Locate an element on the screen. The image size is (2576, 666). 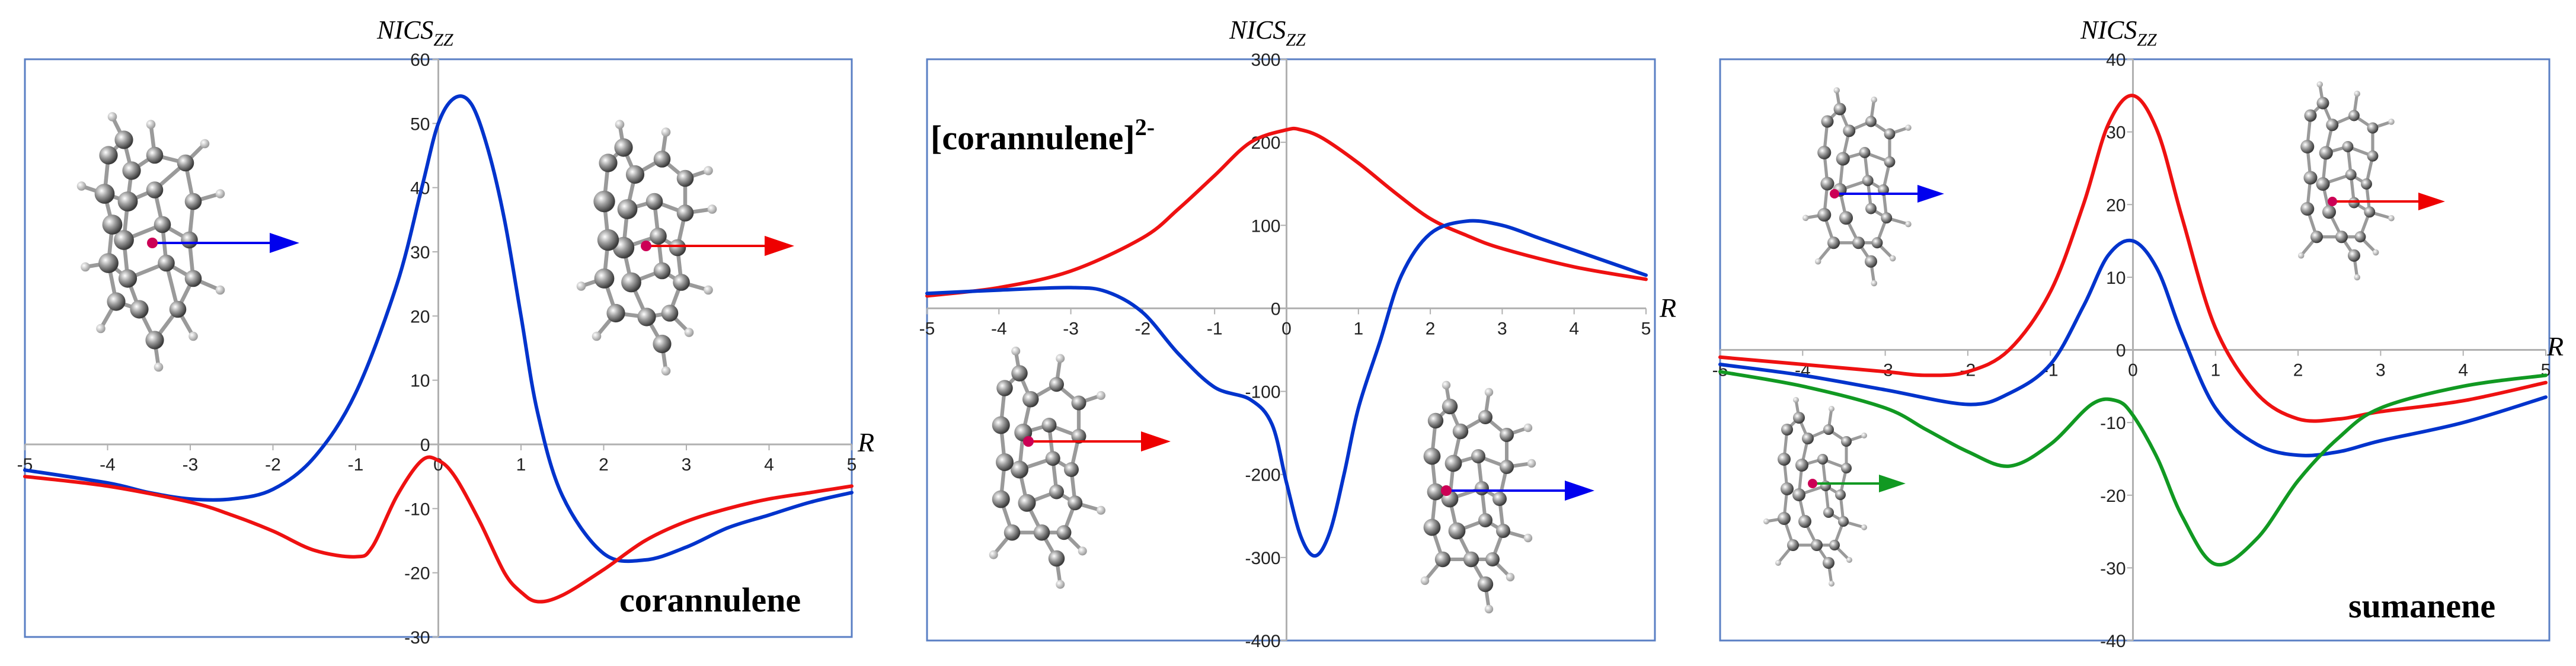
y-tick-label: -40 is located at coordinates (2113, 642).